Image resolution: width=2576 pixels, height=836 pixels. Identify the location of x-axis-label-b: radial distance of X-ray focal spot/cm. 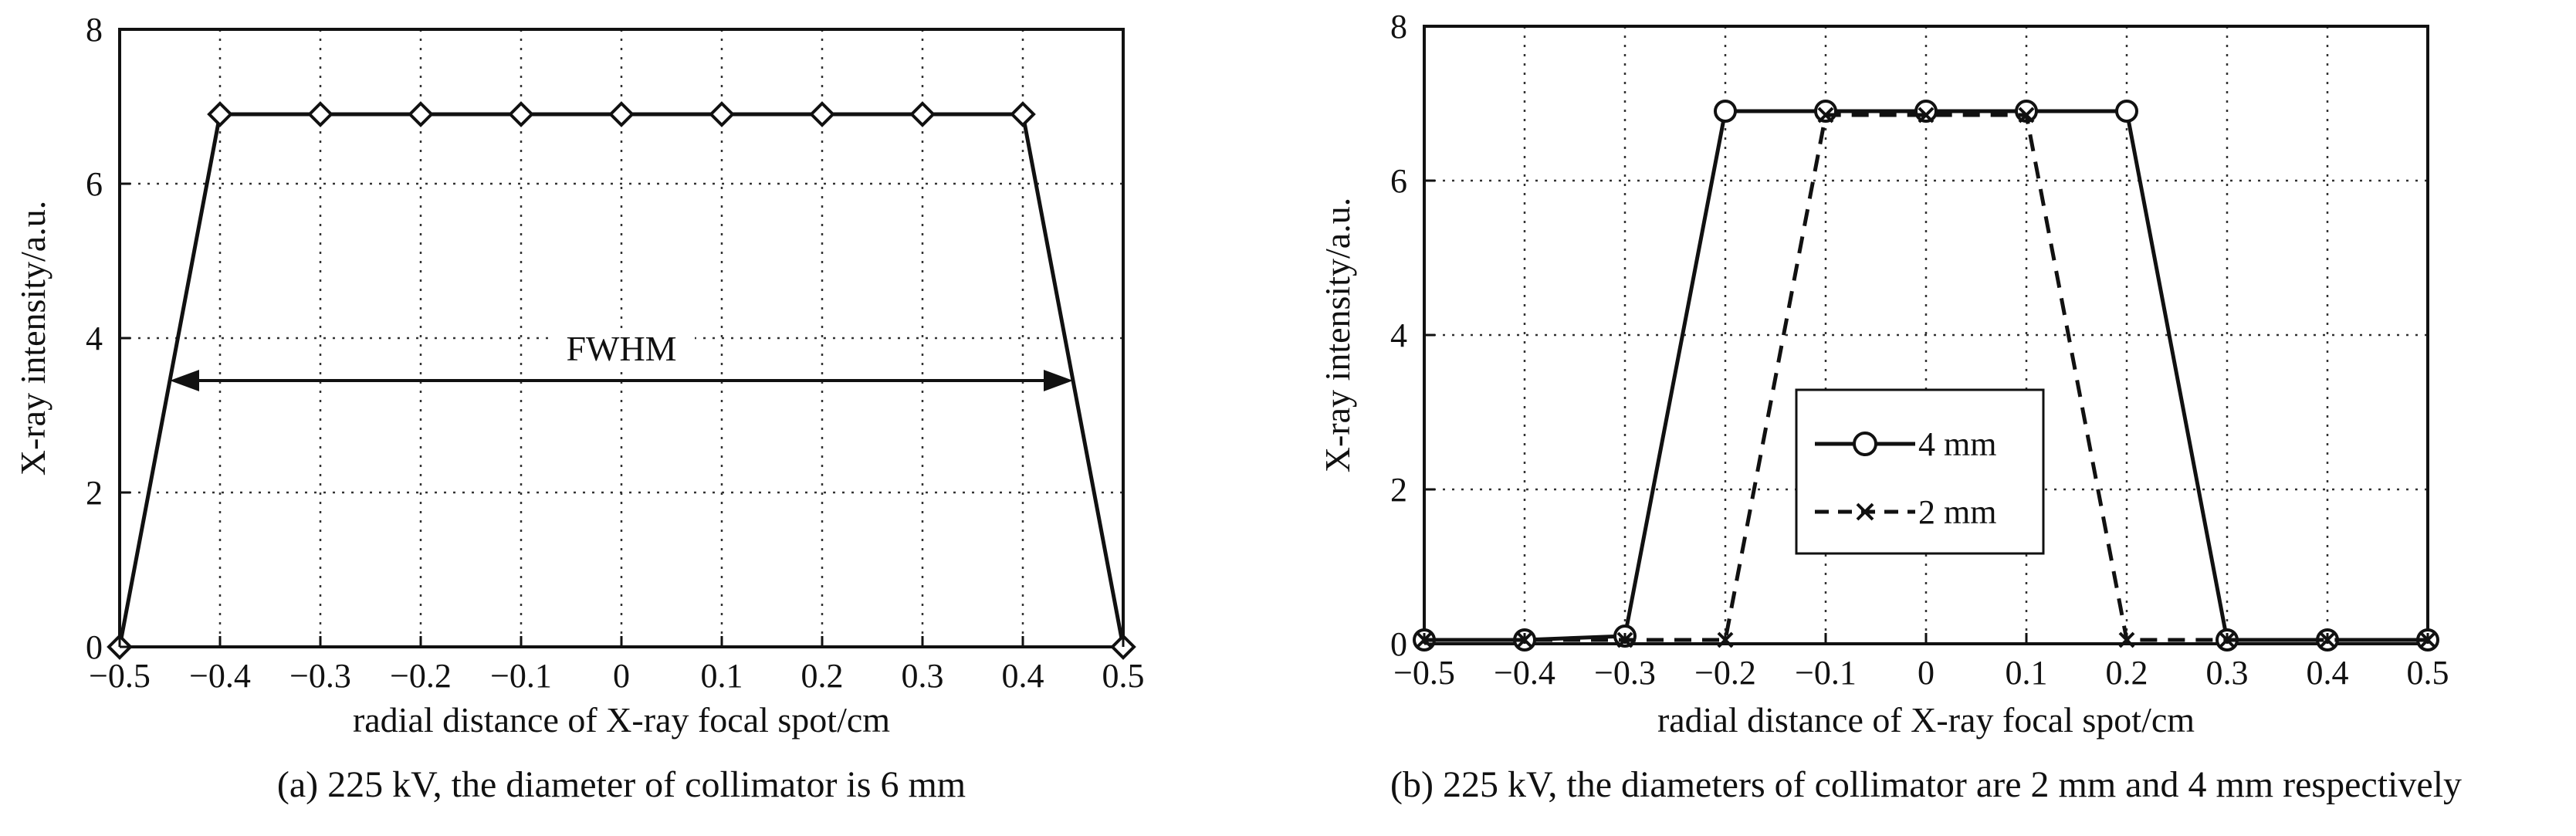
(1926, 720).